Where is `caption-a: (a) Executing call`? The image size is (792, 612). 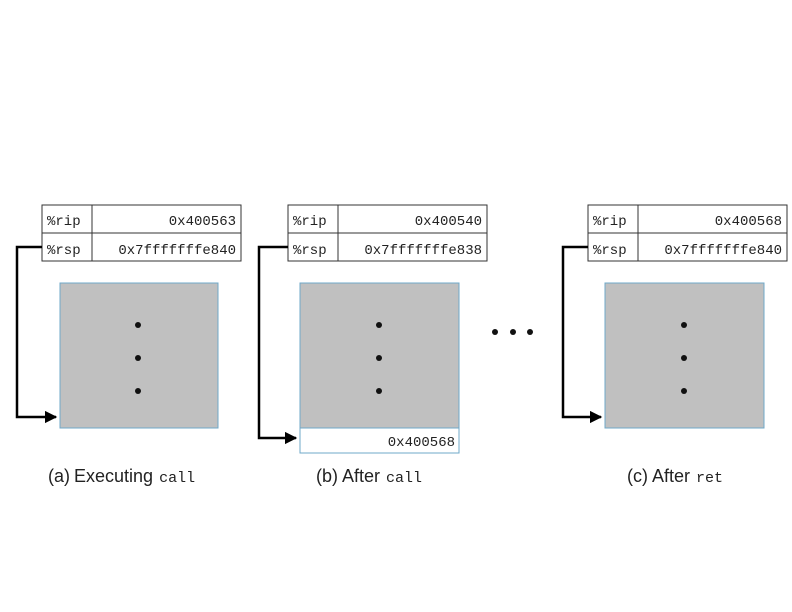
caption-a: (a) Executing call is located at coordinates (121, 476).